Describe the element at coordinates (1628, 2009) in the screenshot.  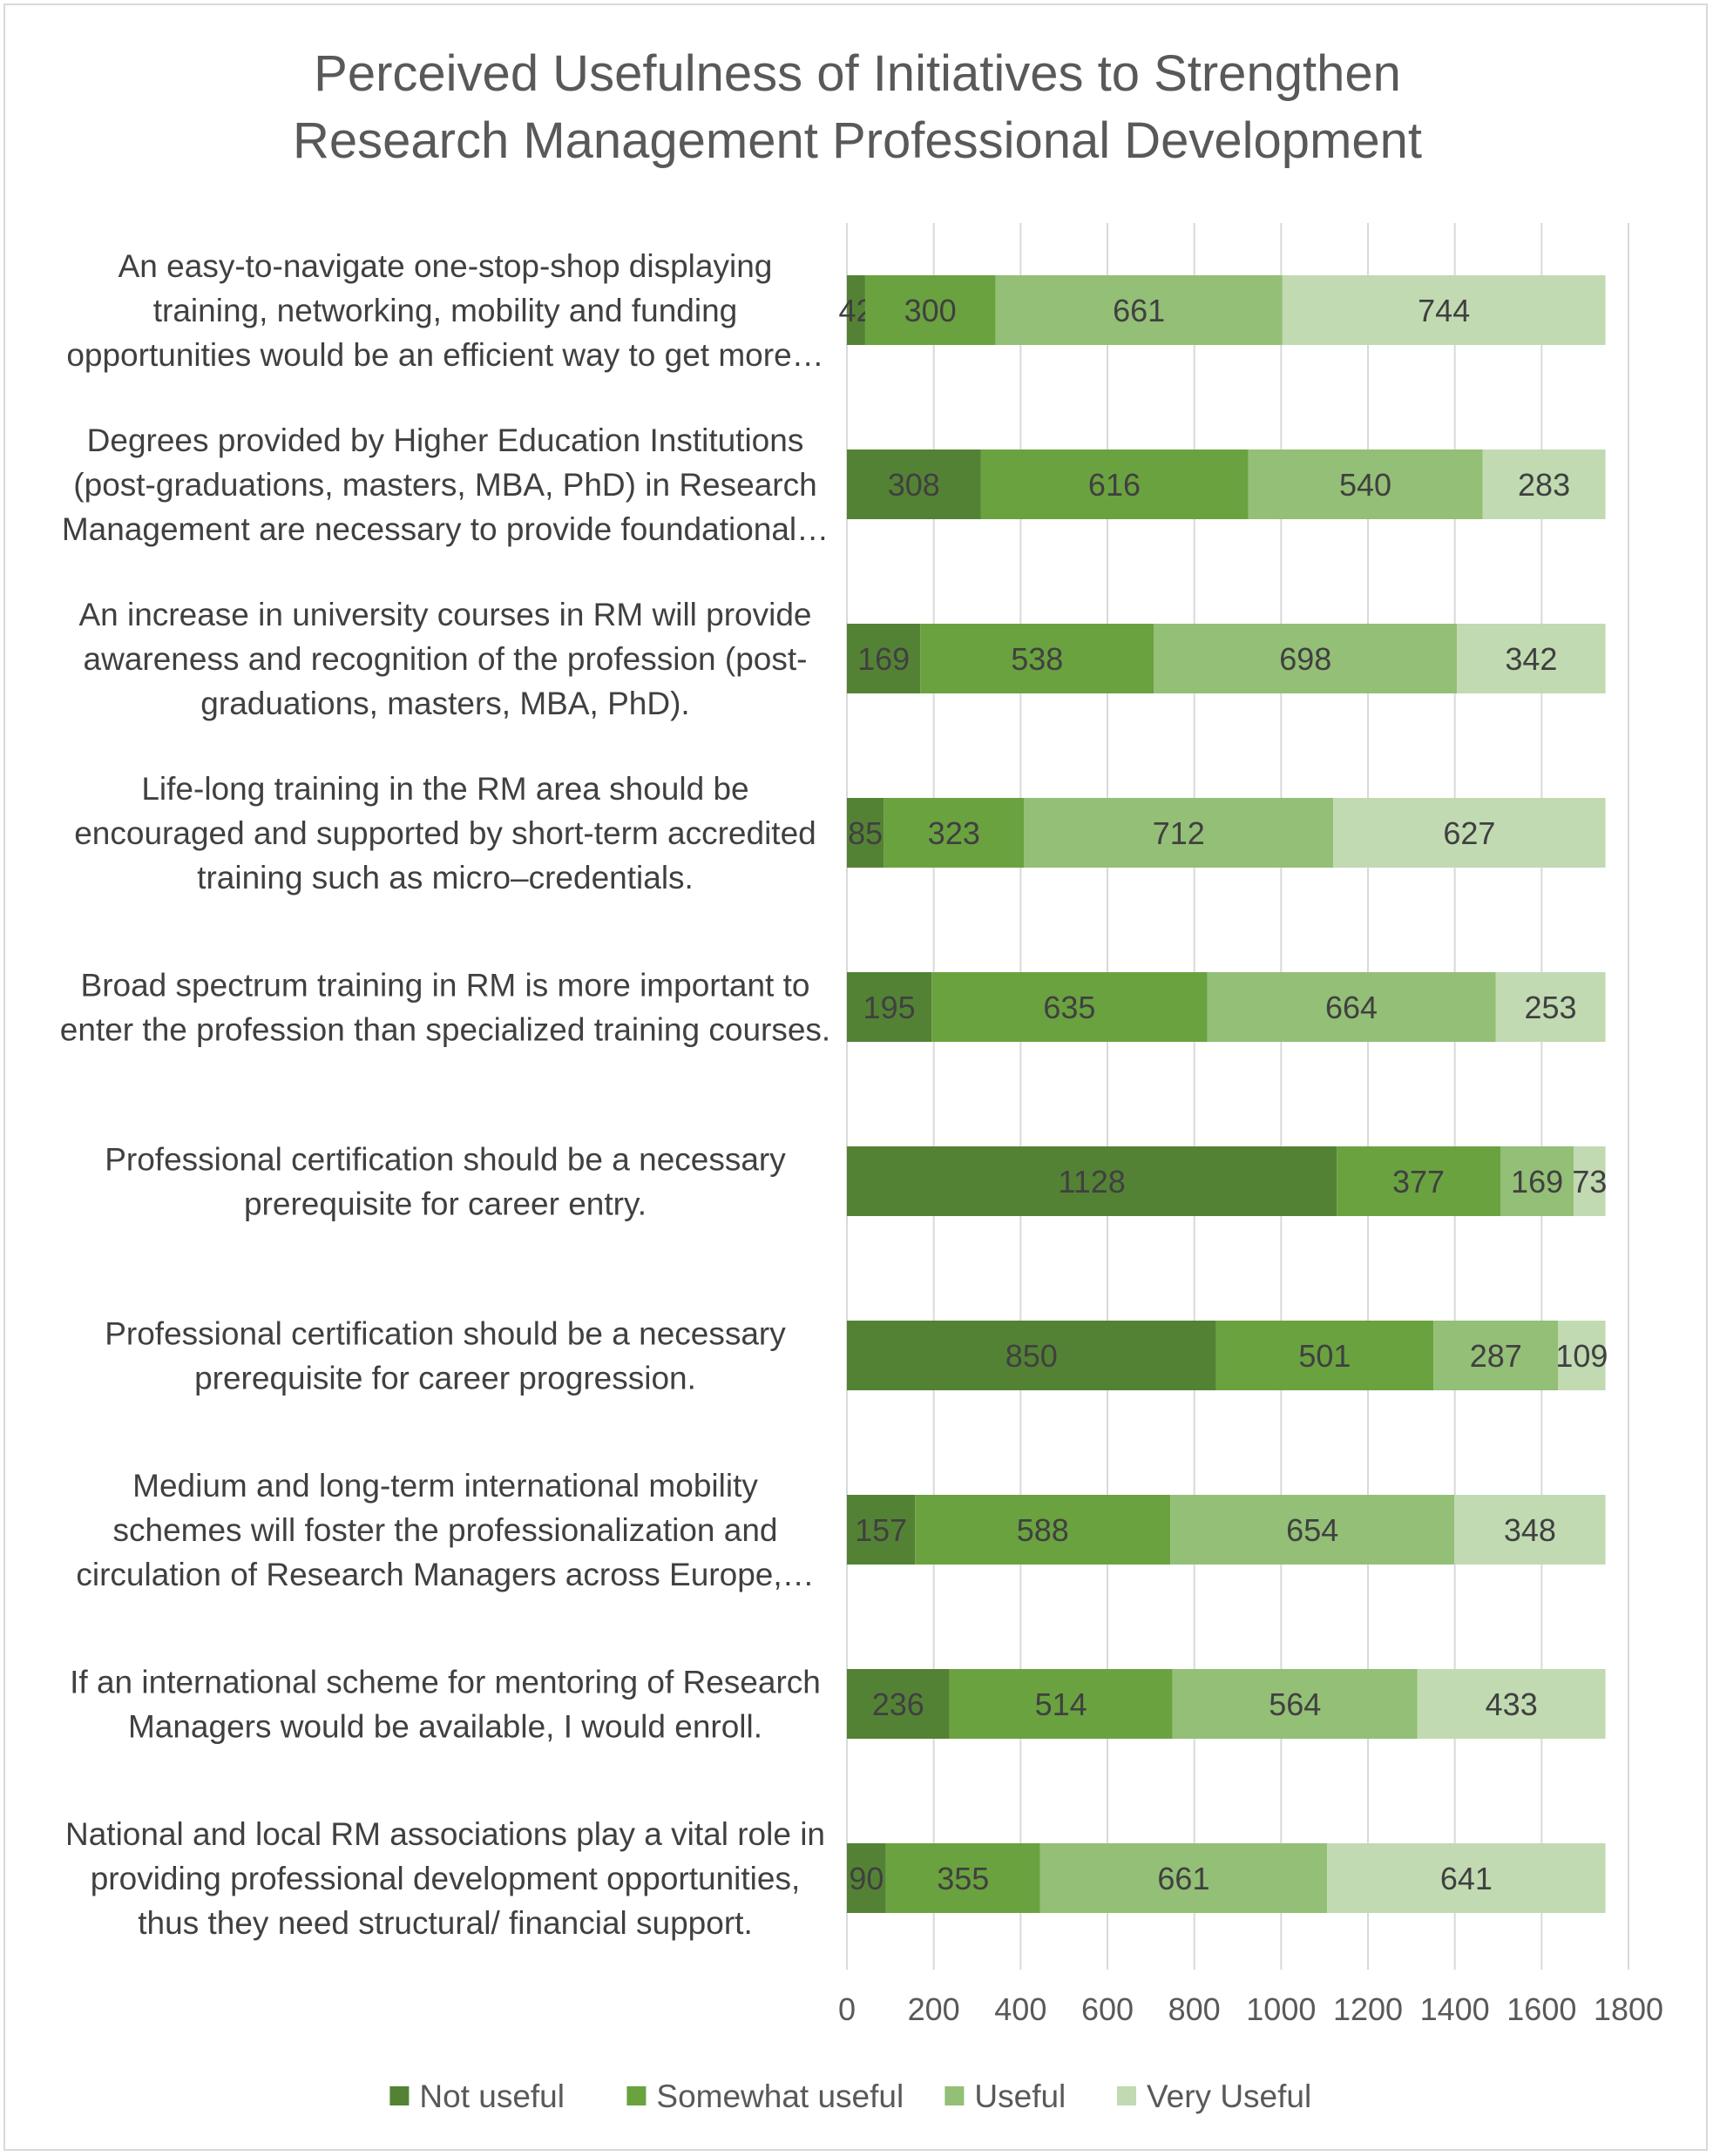
I see `x-tick-label: 1800` at that location.